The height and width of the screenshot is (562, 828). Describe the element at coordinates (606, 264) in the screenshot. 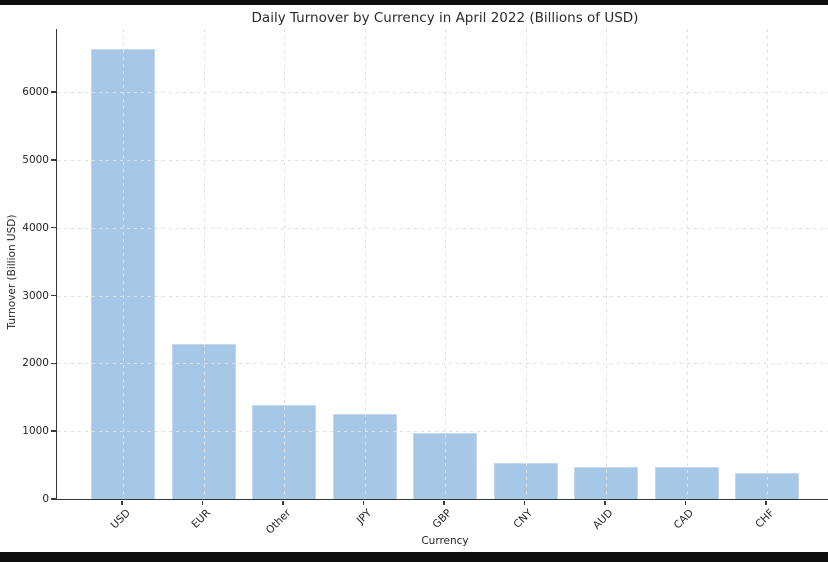

I see `v-gridline-aud` at that location.